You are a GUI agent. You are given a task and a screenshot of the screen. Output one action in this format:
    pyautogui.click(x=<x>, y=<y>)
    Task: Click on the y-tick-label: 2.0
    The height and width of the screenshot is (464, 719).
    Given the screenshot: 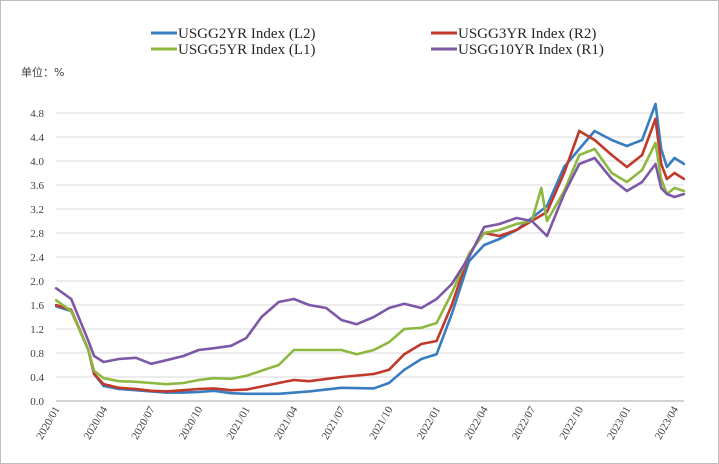 What is the action you would take?
    pyautogui.click(x=37, y=282)
    